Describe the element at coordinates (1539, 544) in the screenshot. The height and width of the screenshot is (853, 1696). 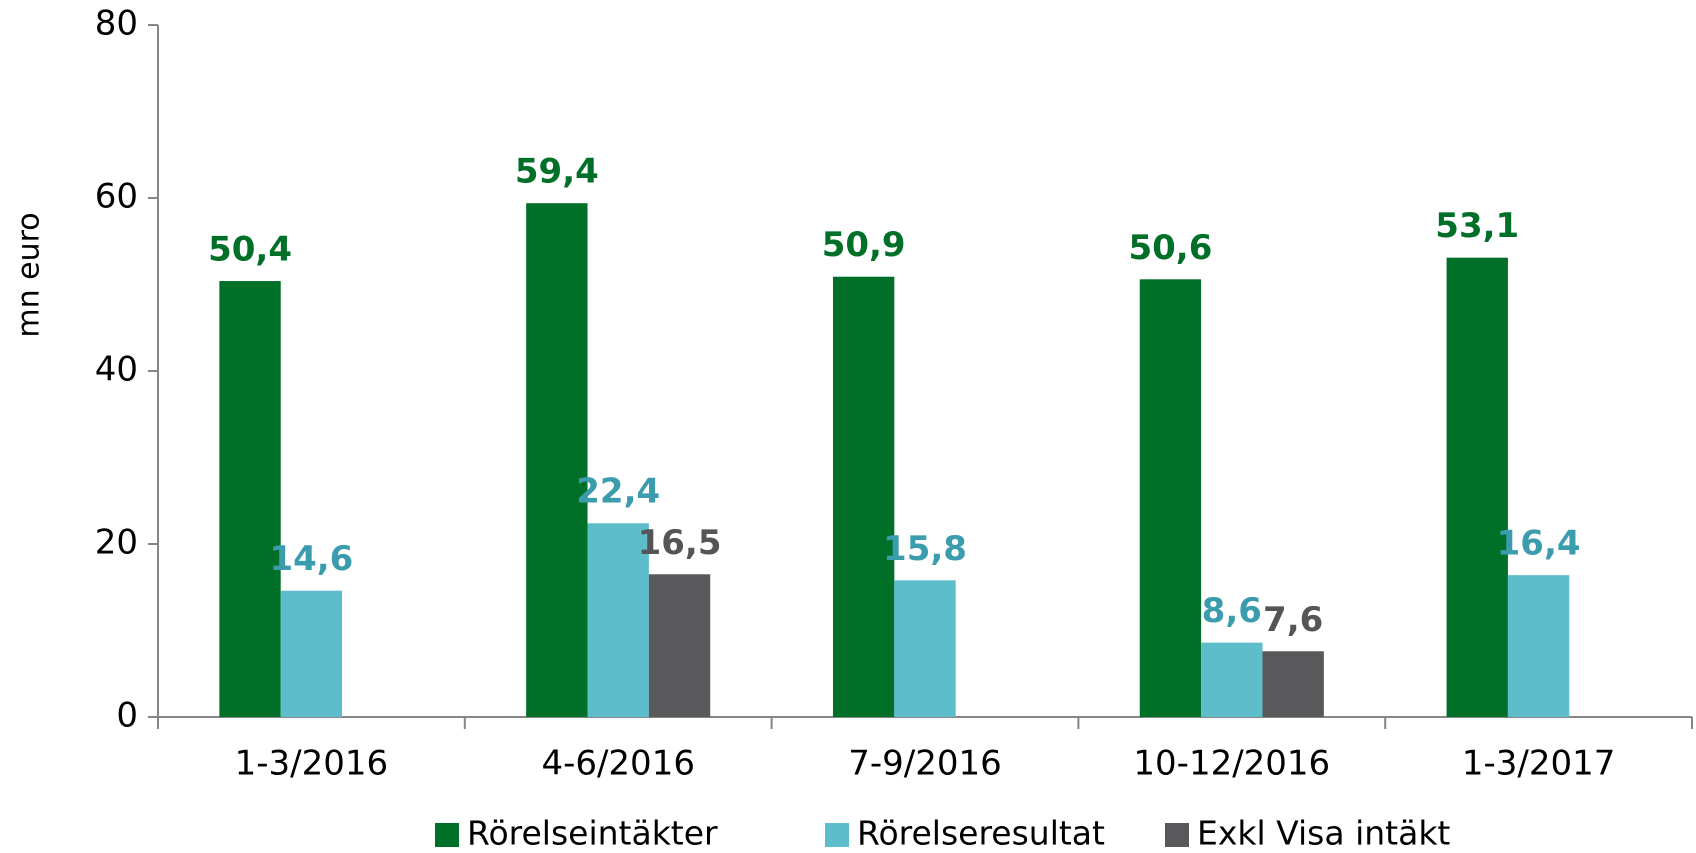
I see `value-label: 16,4` at that location.